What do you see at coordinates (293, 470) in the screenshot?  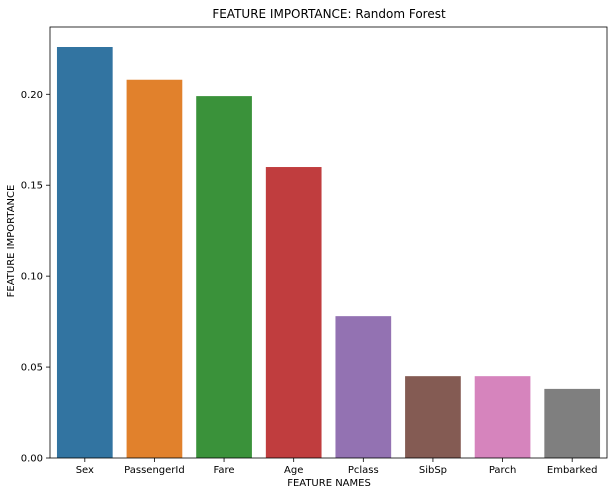 I see `x-tick-label: Age` at bounding box center [293, 470].